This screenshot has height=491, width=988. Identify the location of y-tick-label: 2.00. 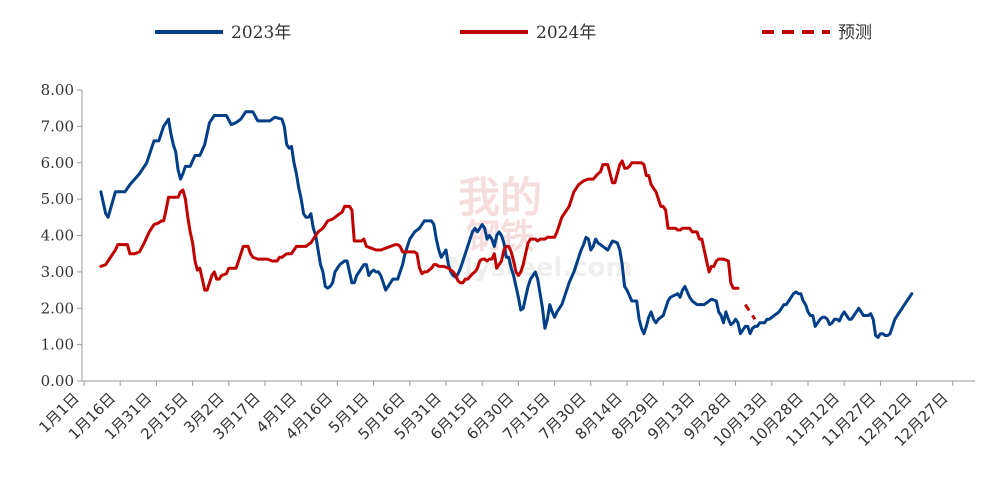
(57, 308).